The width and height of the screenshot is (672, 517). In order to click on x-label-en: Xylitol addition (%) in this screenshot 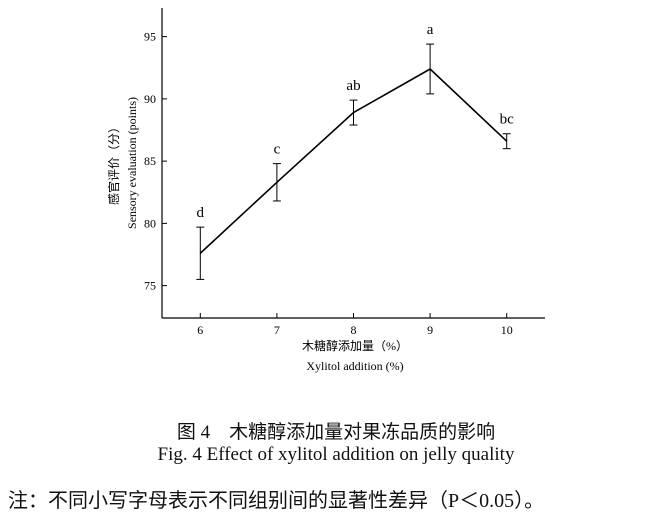, I will do `click(354, 366)`.